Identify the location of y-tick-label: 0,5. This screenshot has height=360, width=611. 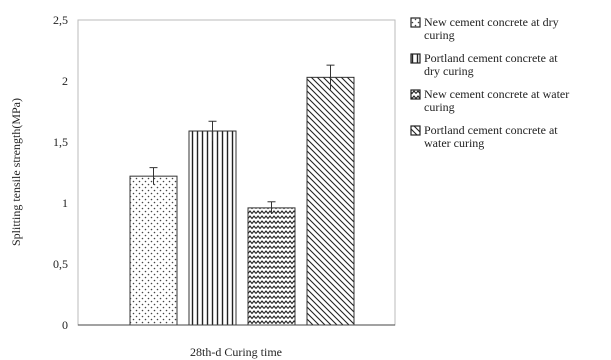
(60, 264).